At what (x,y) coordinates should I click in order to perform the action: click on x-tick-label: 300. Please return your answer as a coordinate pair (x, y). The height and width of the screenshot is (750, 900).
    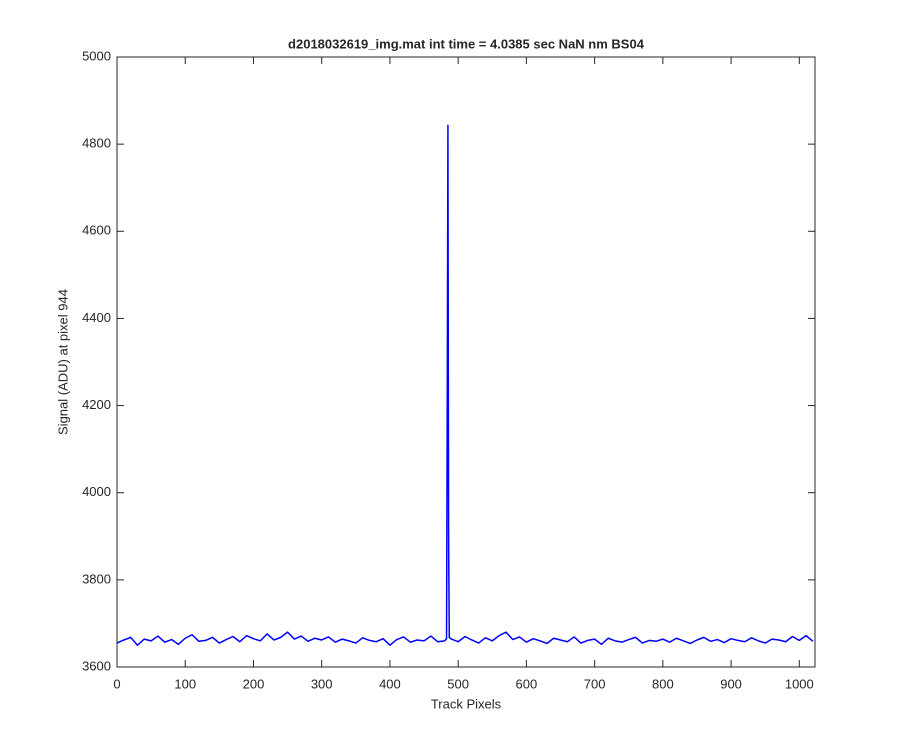
    Looking at the image, I should click on (322, 683).